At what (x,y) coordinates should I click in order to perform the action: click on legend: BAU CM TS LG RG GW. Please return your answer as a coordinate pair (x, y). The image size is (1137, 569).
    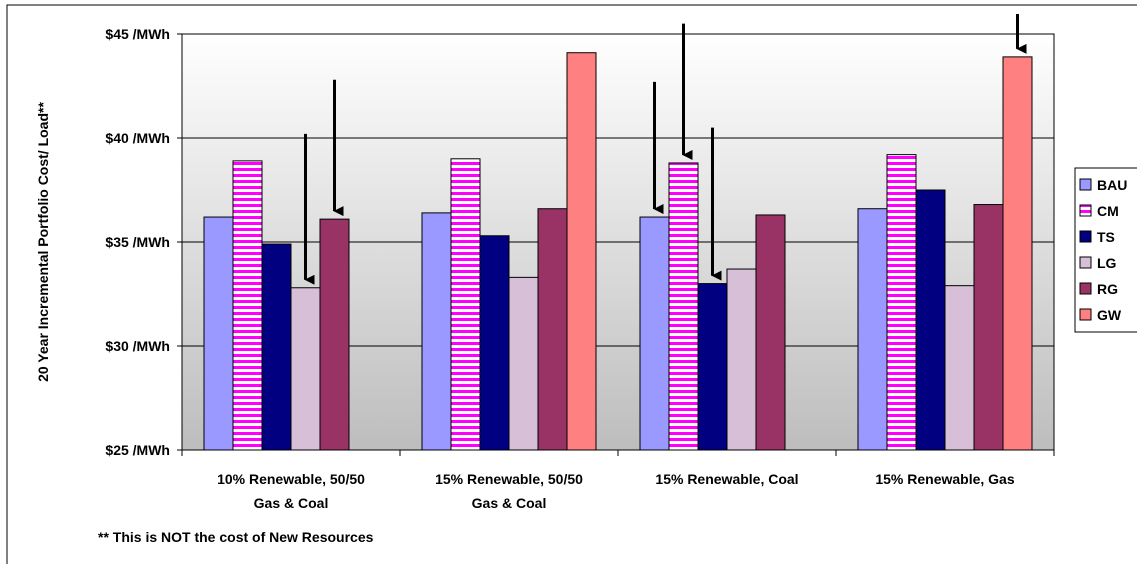
    Looking at the image, I should click on (1105, 250).